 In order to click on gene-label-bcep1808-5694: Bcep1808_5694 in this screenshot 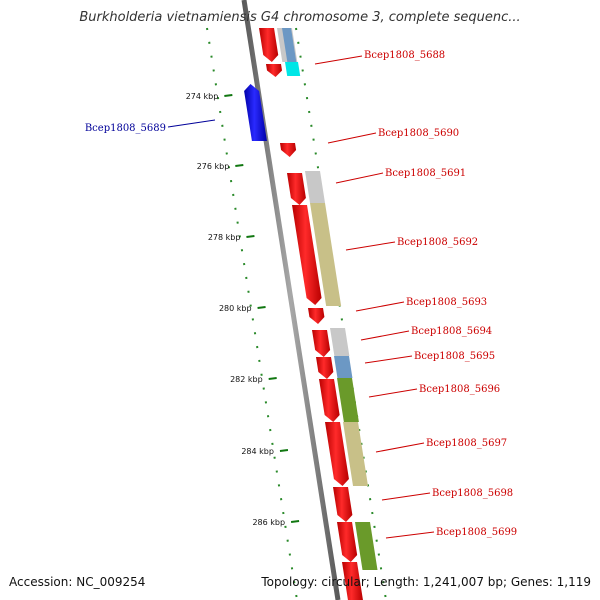, I will do `click(451, 331)`.